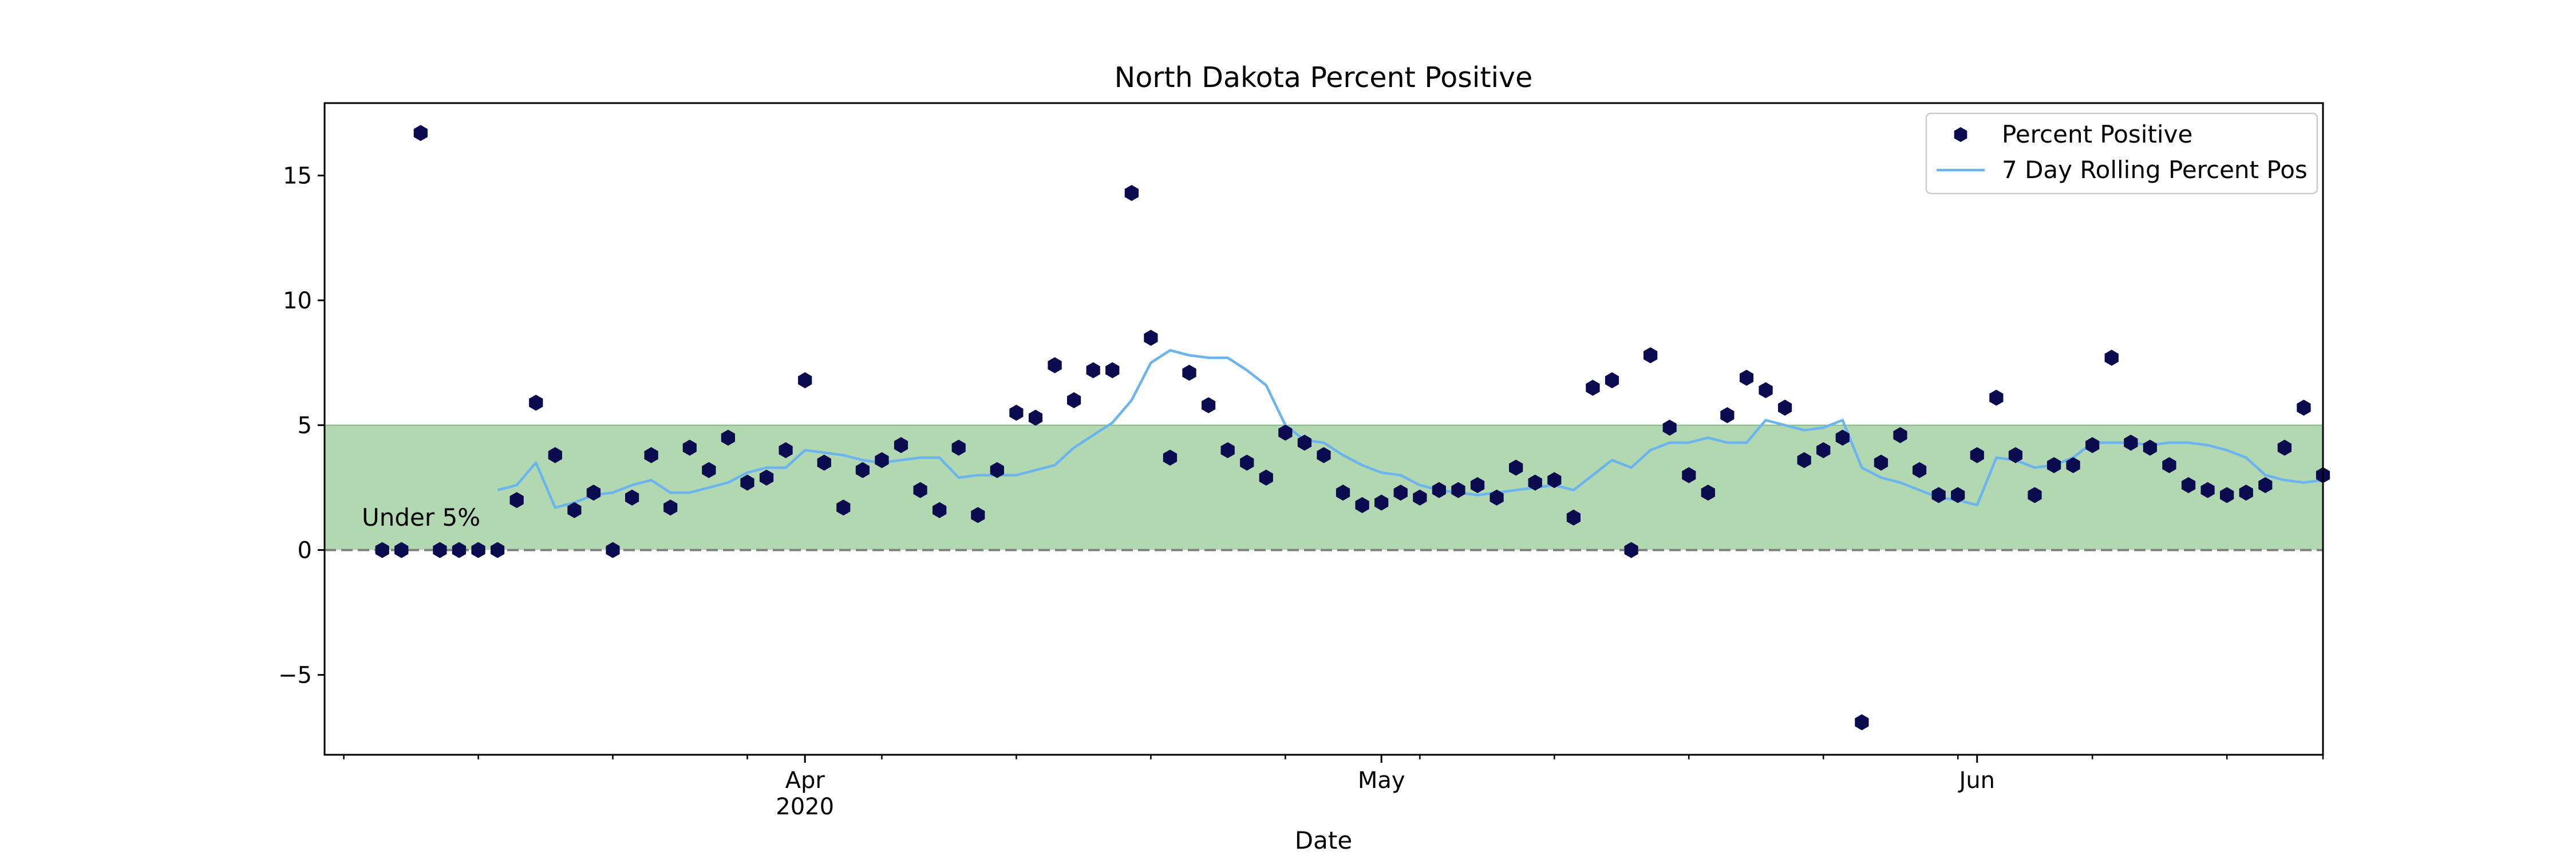 The height and width of the screenshot is (859, 2576). What do you see at coordinates (297, 300) in the screenshot?
I see `y-tick-label: 10` at bounding box center [297, 300].